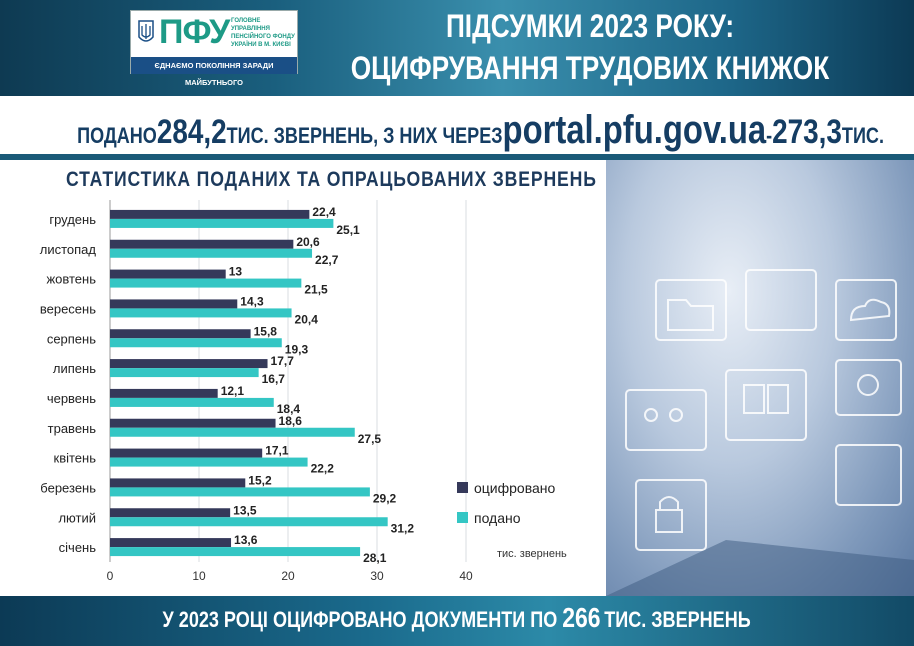 The image size is (914, 646). I want to click on summary-part-3: -, so click(769, 135).